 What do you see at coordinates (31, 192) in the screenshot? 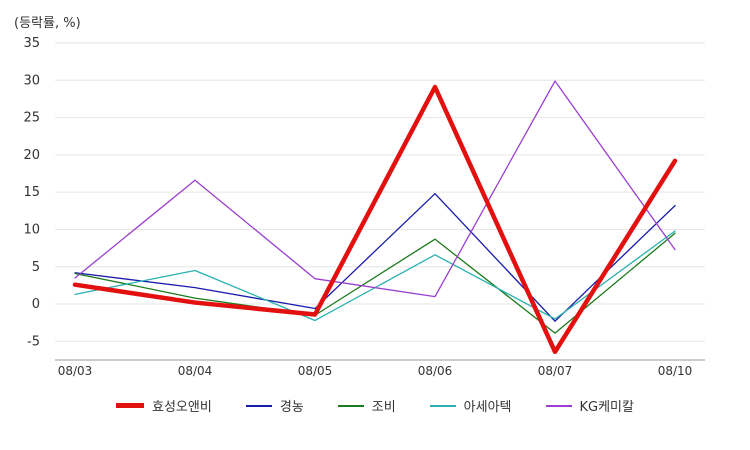
I see `y-tick-label: 15` at bounding box center [31, 192].